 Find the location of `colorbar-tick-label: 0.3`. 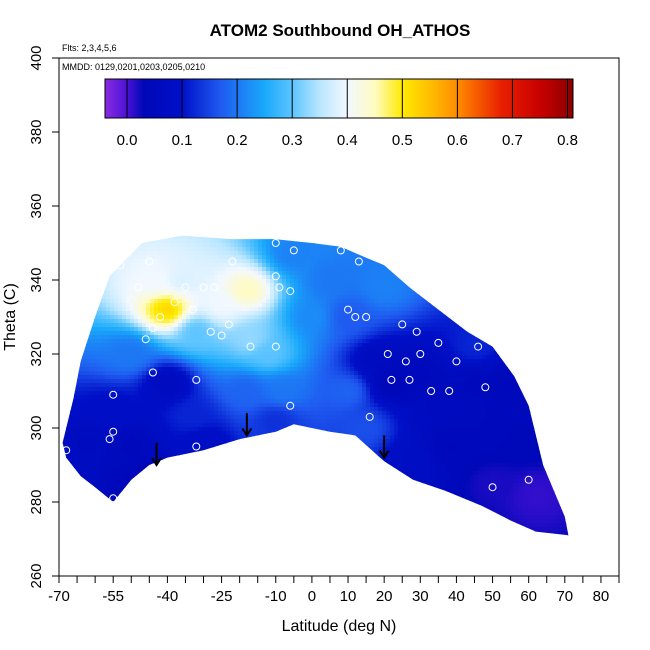

colorbar-tick-label: 0.3 is located at coordinates (292, 140).